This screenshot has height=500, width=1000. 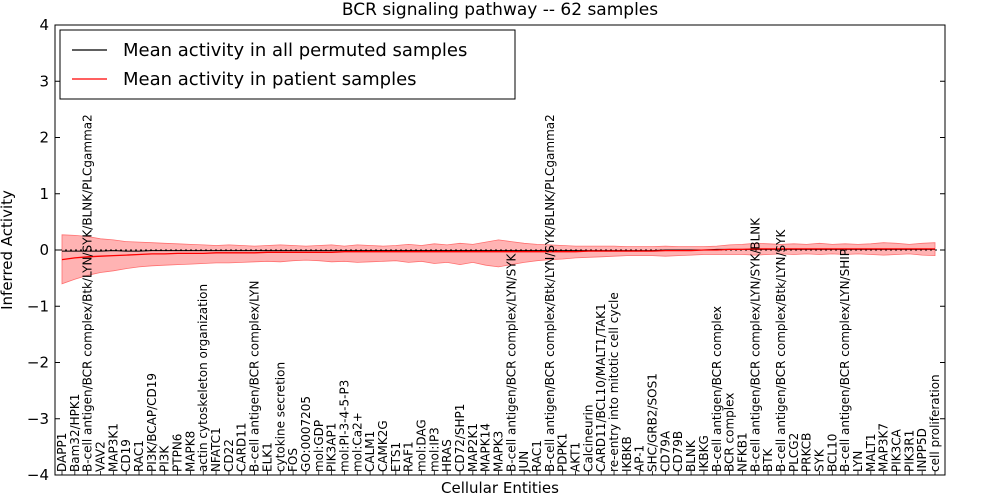 I want to click on x-tick-label: CD79B, so click(x=678, y=451).